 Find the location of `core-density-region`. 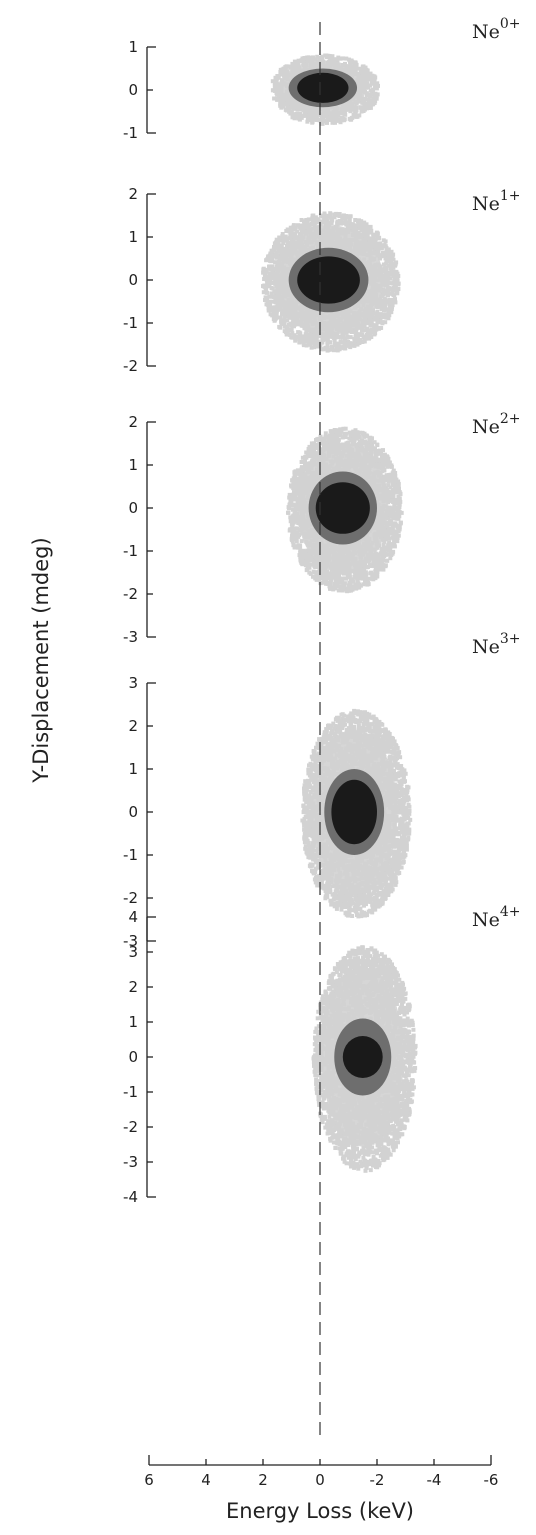

core-density-region is located at coordinates (323, 87).